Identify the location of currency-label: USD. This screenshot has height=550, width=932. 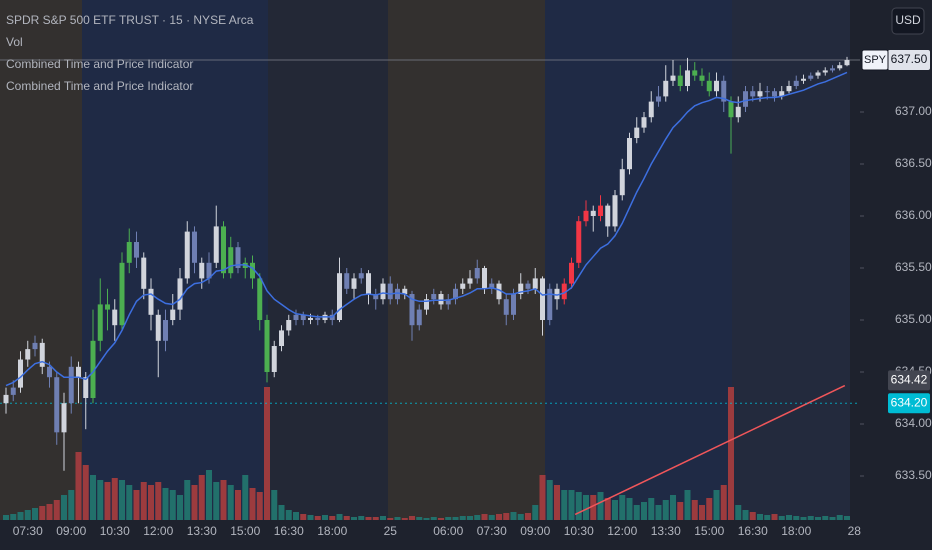
(908, 20).